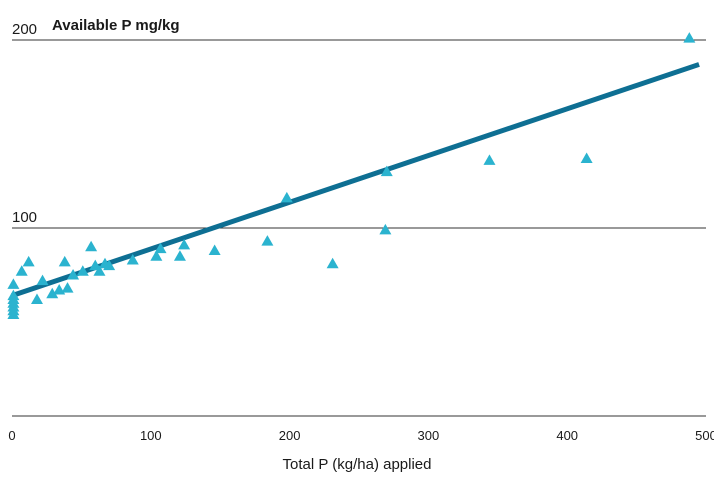  Describe the element at coordinates (116, 25) in the screenshot. I see `y-axis-title: Available P mg/kg` at that location.